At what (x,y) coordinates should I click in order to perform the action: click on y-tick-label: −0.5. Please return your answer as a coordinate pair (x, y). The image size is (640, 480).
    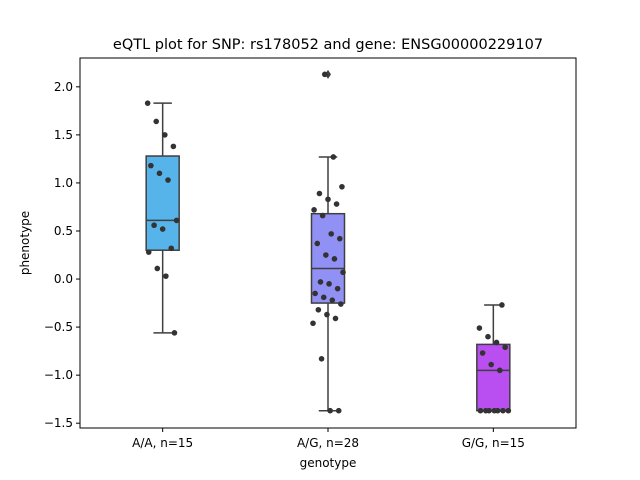
    Looking at the image, I should click on (58, 327).